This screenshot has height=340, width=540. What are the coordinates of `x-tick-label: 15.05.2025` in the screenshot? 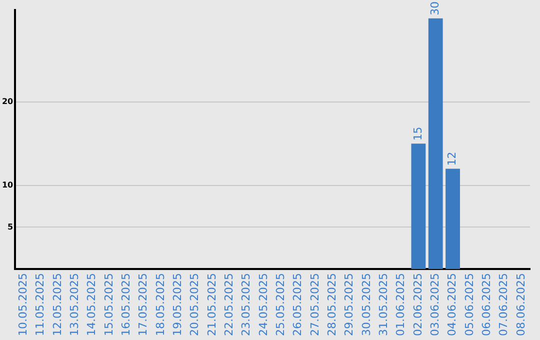 It's located at (109, 304).